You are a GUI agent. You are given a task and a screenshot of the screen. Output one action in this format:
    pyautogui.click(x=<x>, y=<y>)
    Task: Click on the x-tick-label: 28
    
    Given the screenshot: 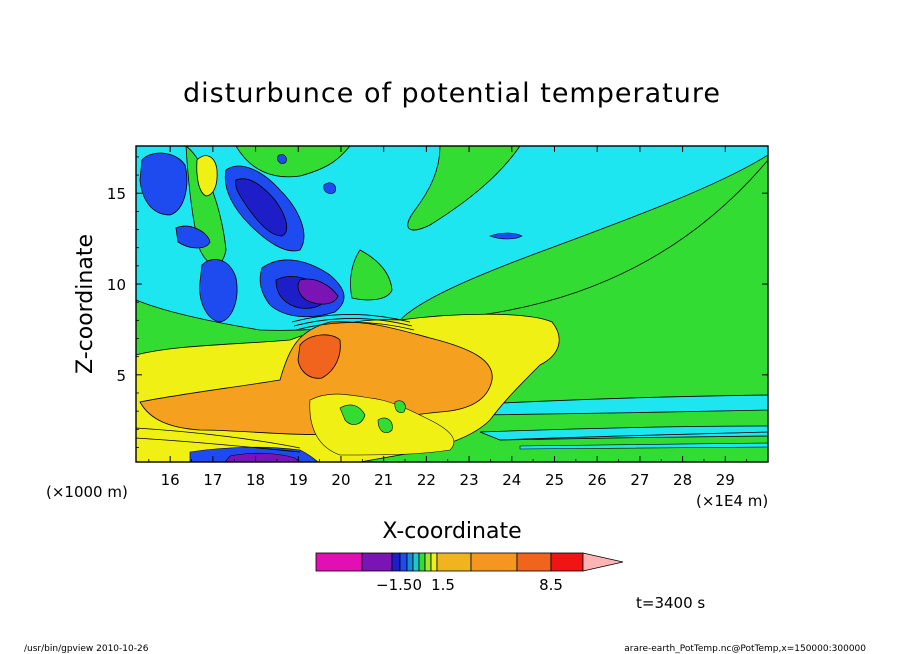 What is the action you would take?
    pyautogui.click(x=682, y=480)
    